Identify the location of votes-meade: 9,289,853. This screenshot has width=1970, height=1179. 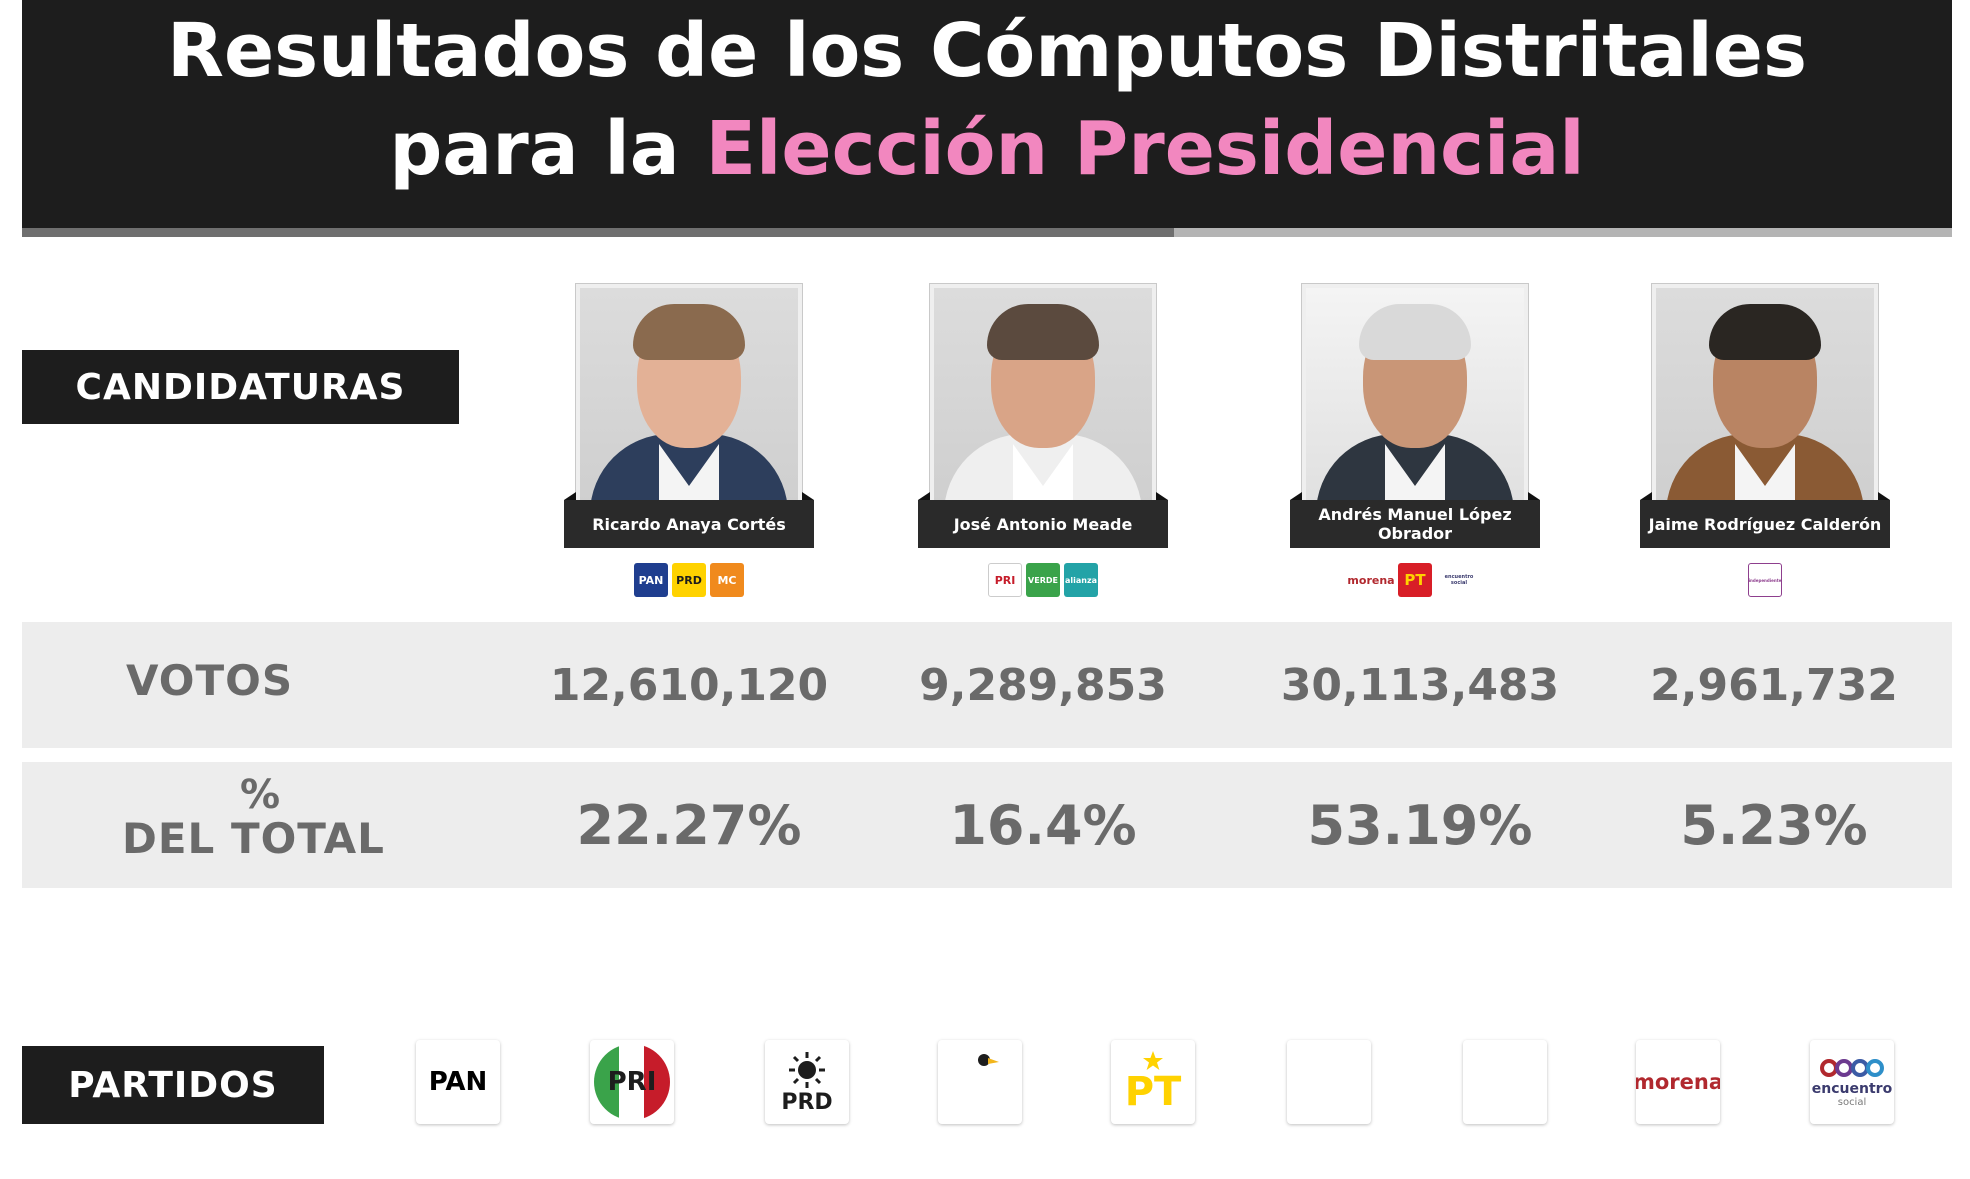
(1043, 685).